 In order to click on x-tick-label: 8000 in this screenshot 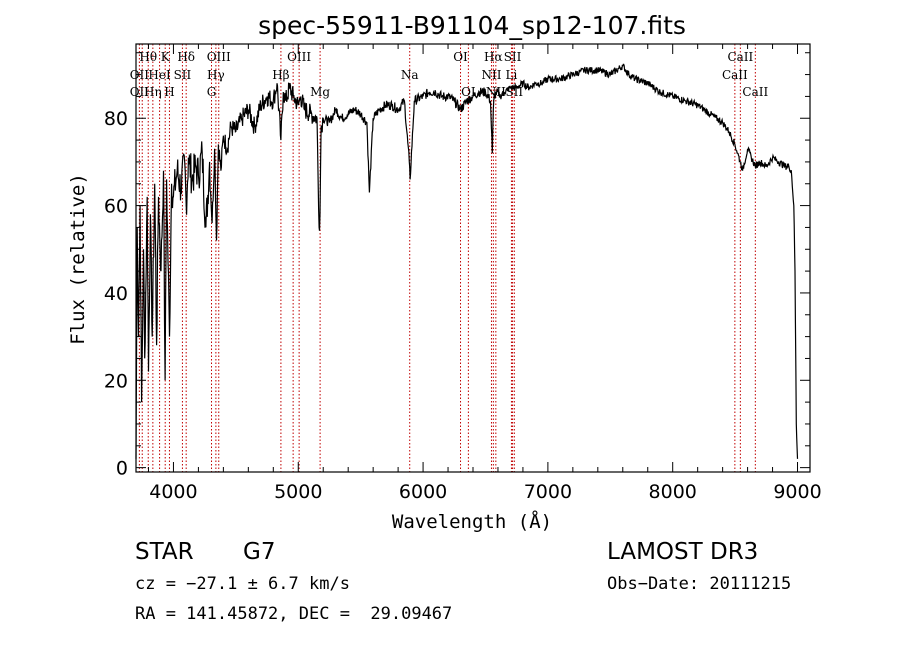, I will do `click(673, 492)`.